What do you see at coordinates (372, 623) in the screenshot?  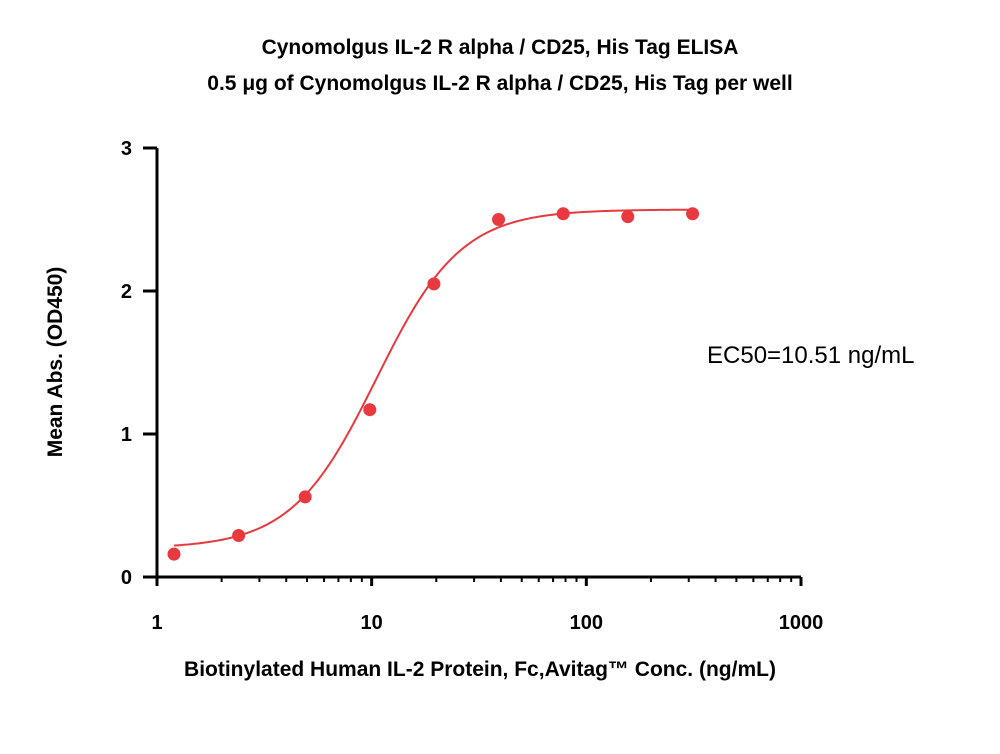 I see `x-tick-label: 10` at bounding box center [372, 623].